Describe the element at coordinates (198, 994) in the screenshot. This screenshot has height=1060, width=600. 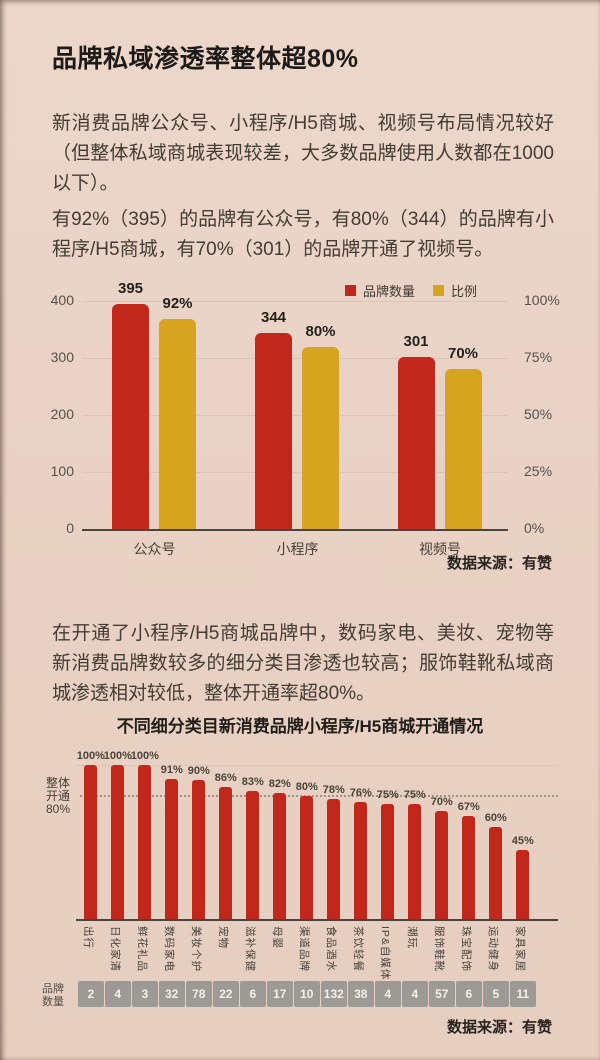
I see `chart2-brand-count-box: 78` at that location.